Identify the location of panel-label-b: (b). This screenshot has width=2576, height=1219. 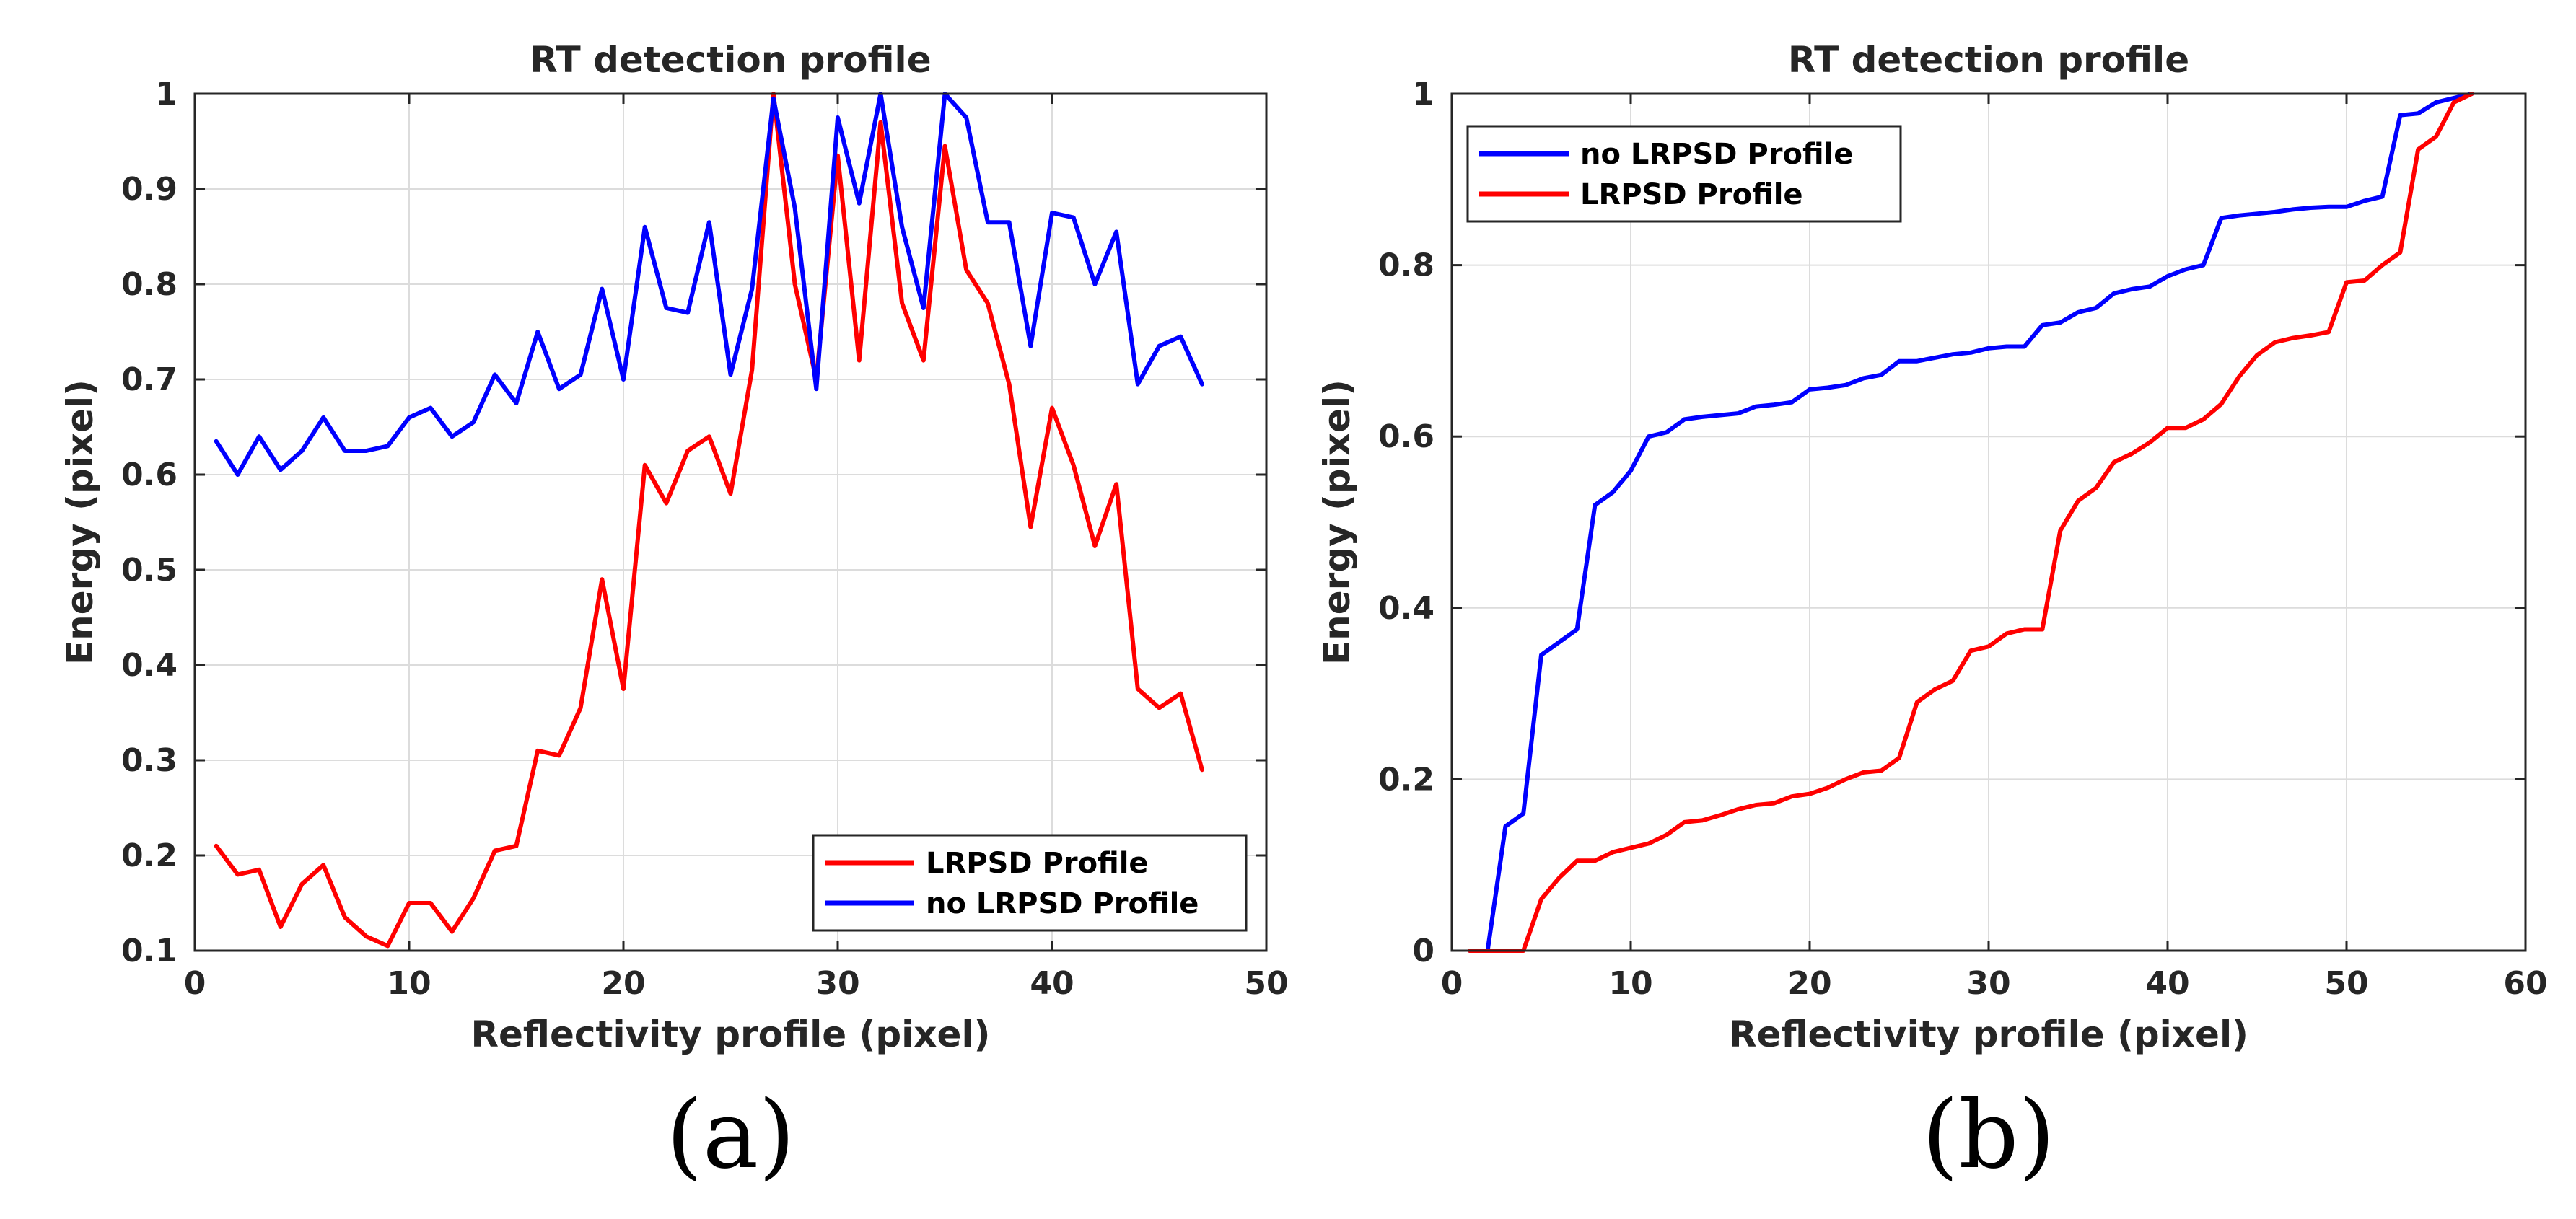
(1989, 1134).